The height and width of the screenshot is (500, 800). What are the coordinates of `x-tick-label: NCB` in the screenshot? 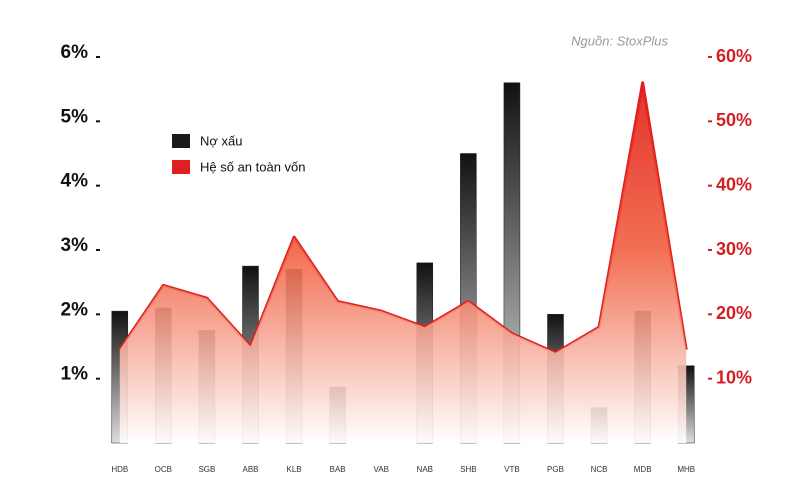 It's located at (599, 469).